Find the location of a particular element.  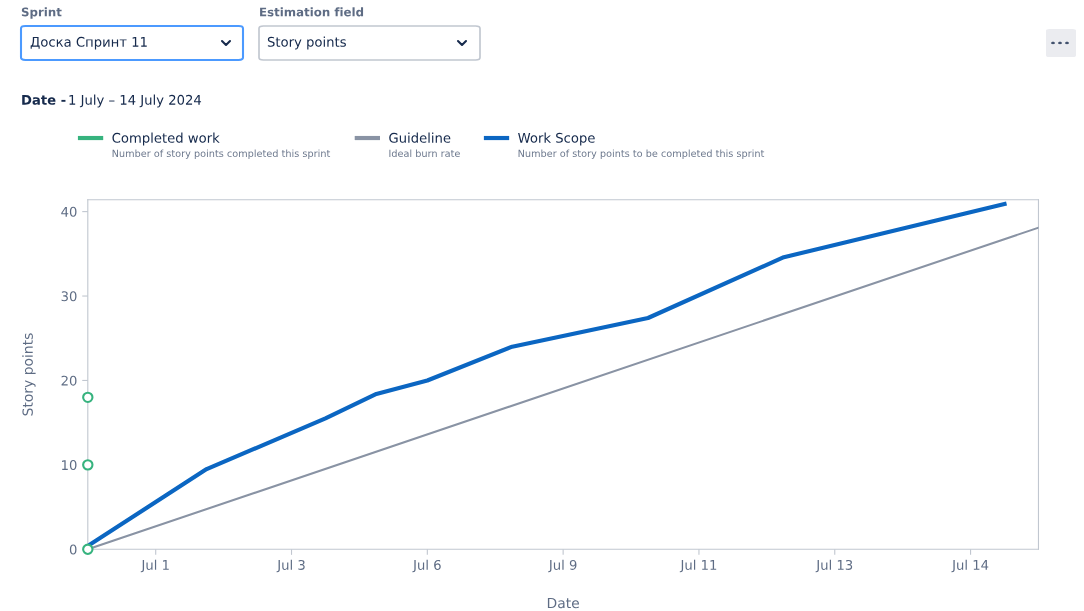

y-tick-label: 10 is located at coordinates (69, 465).